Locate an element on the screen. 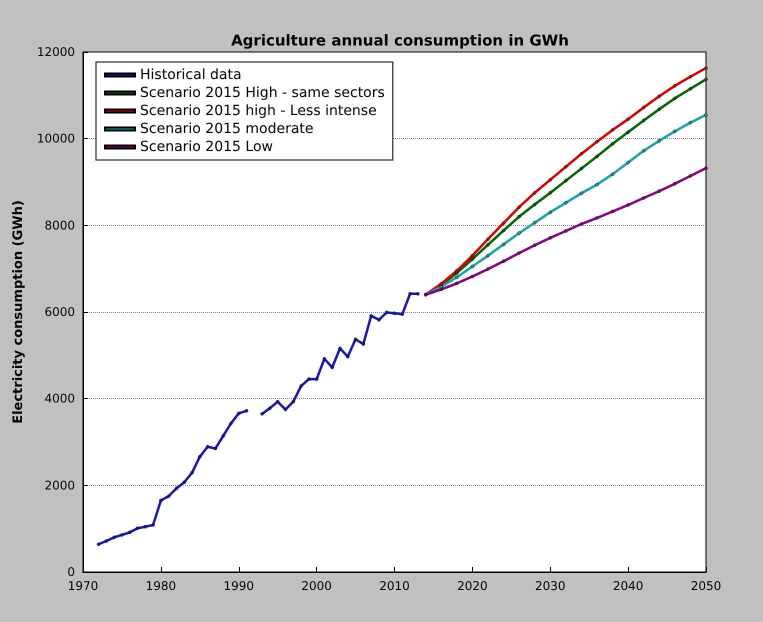 This screenshot has width=763, height=622. y-axis-title: Electricity consumption (GWh) is located at coordinates (18, 312).